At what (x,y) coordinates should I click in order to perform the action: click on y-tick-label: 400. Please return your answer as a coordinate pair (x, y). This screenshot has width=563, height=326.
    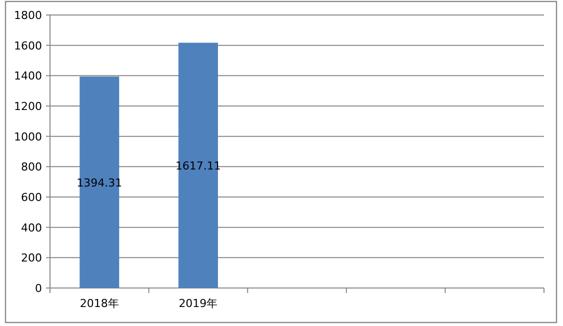
    Looking at the image, I should click on (31, 227).